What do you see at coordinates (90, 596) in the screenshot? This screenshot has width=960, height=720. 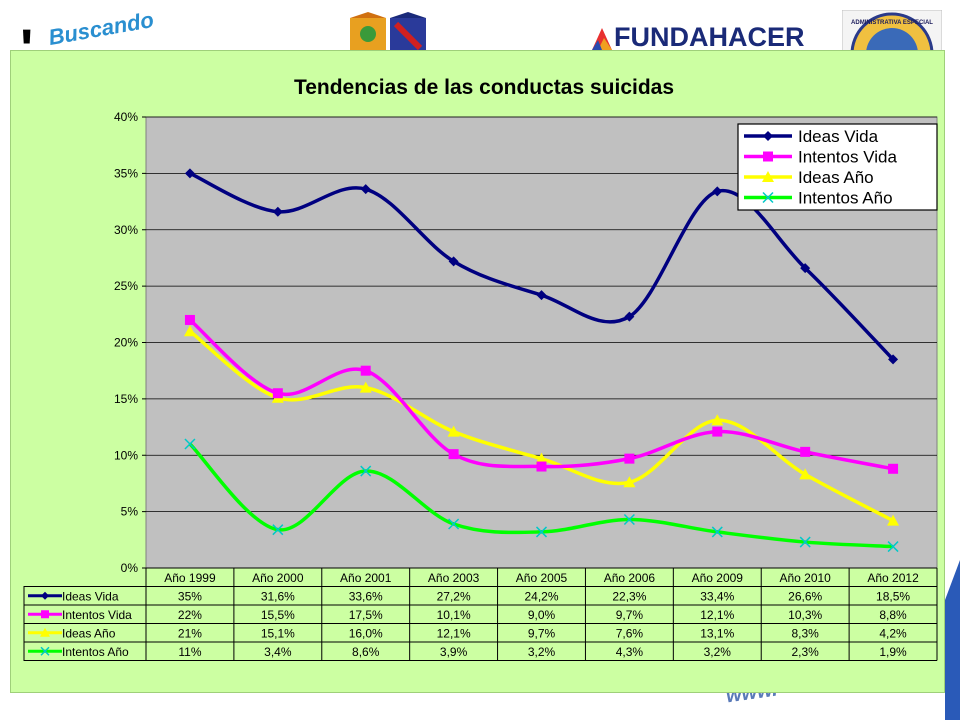 I see `table-series-name: Ideas Vida` at bounding box center [90, 596].